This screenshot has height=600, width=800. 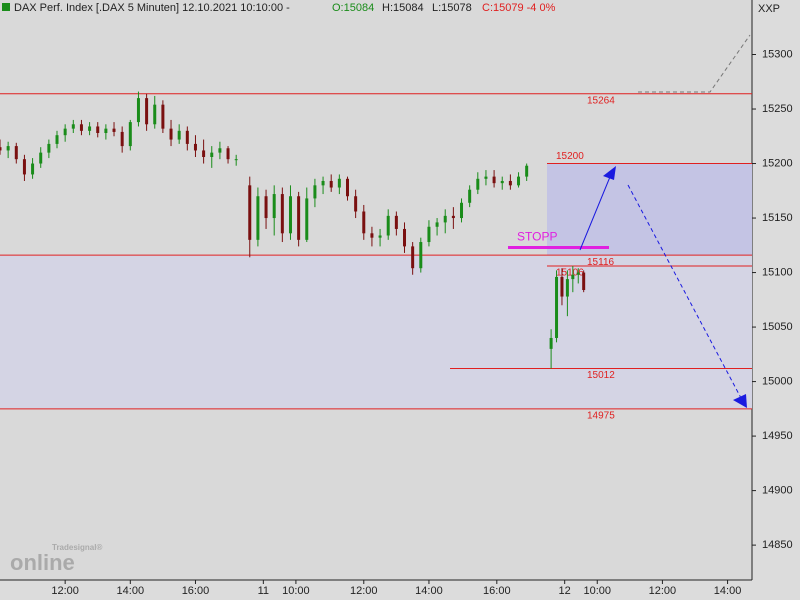 I want to click on x-tick-label: 11, so click(x=263, y=591).